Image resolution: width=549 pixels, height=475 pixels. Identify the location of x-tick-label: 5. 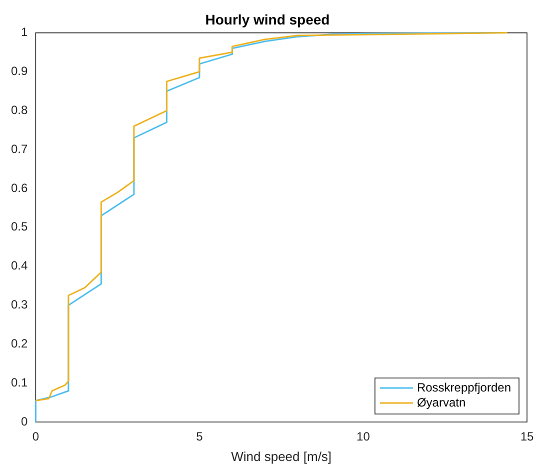
(200, 437).